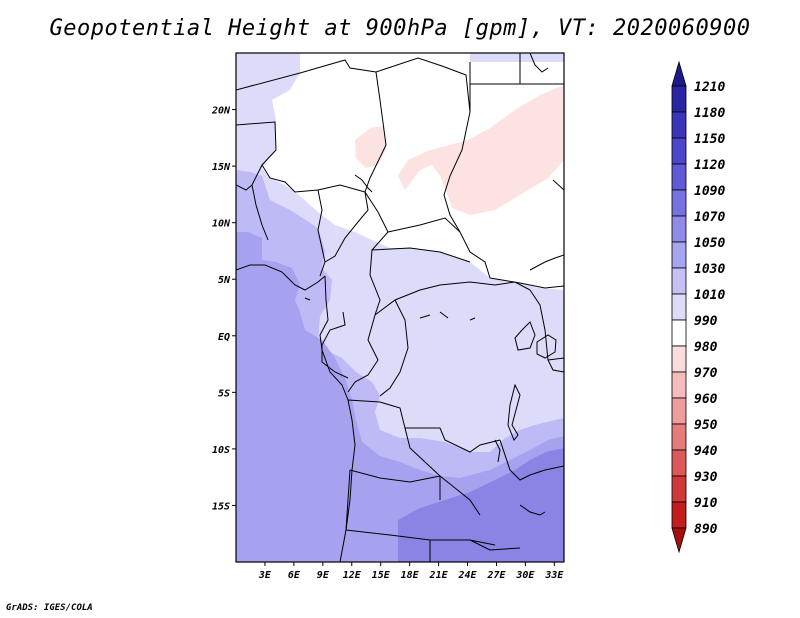  What do you see at coordinates (221, 450) in the screenshot?
I see `lat-tick-label: 10S` at bounding box center [221, 450].